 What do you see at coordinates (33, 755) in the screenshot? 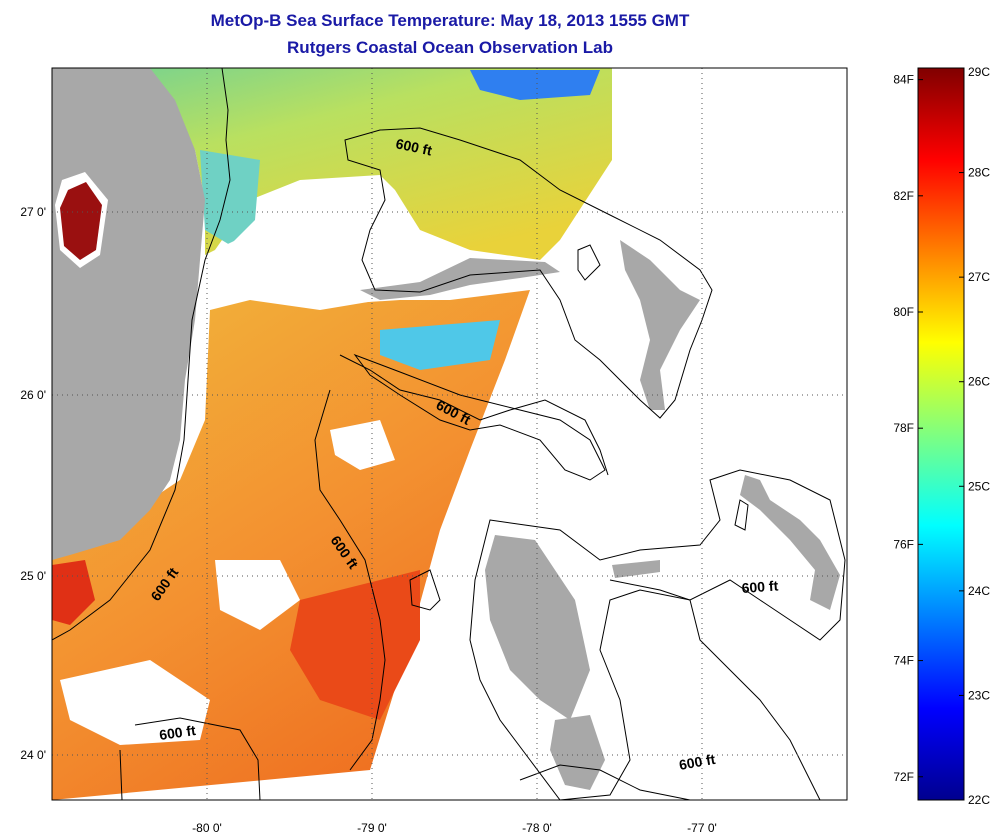
I see `lat-tick-label: 24 0'` at bounding box center [33, 755].